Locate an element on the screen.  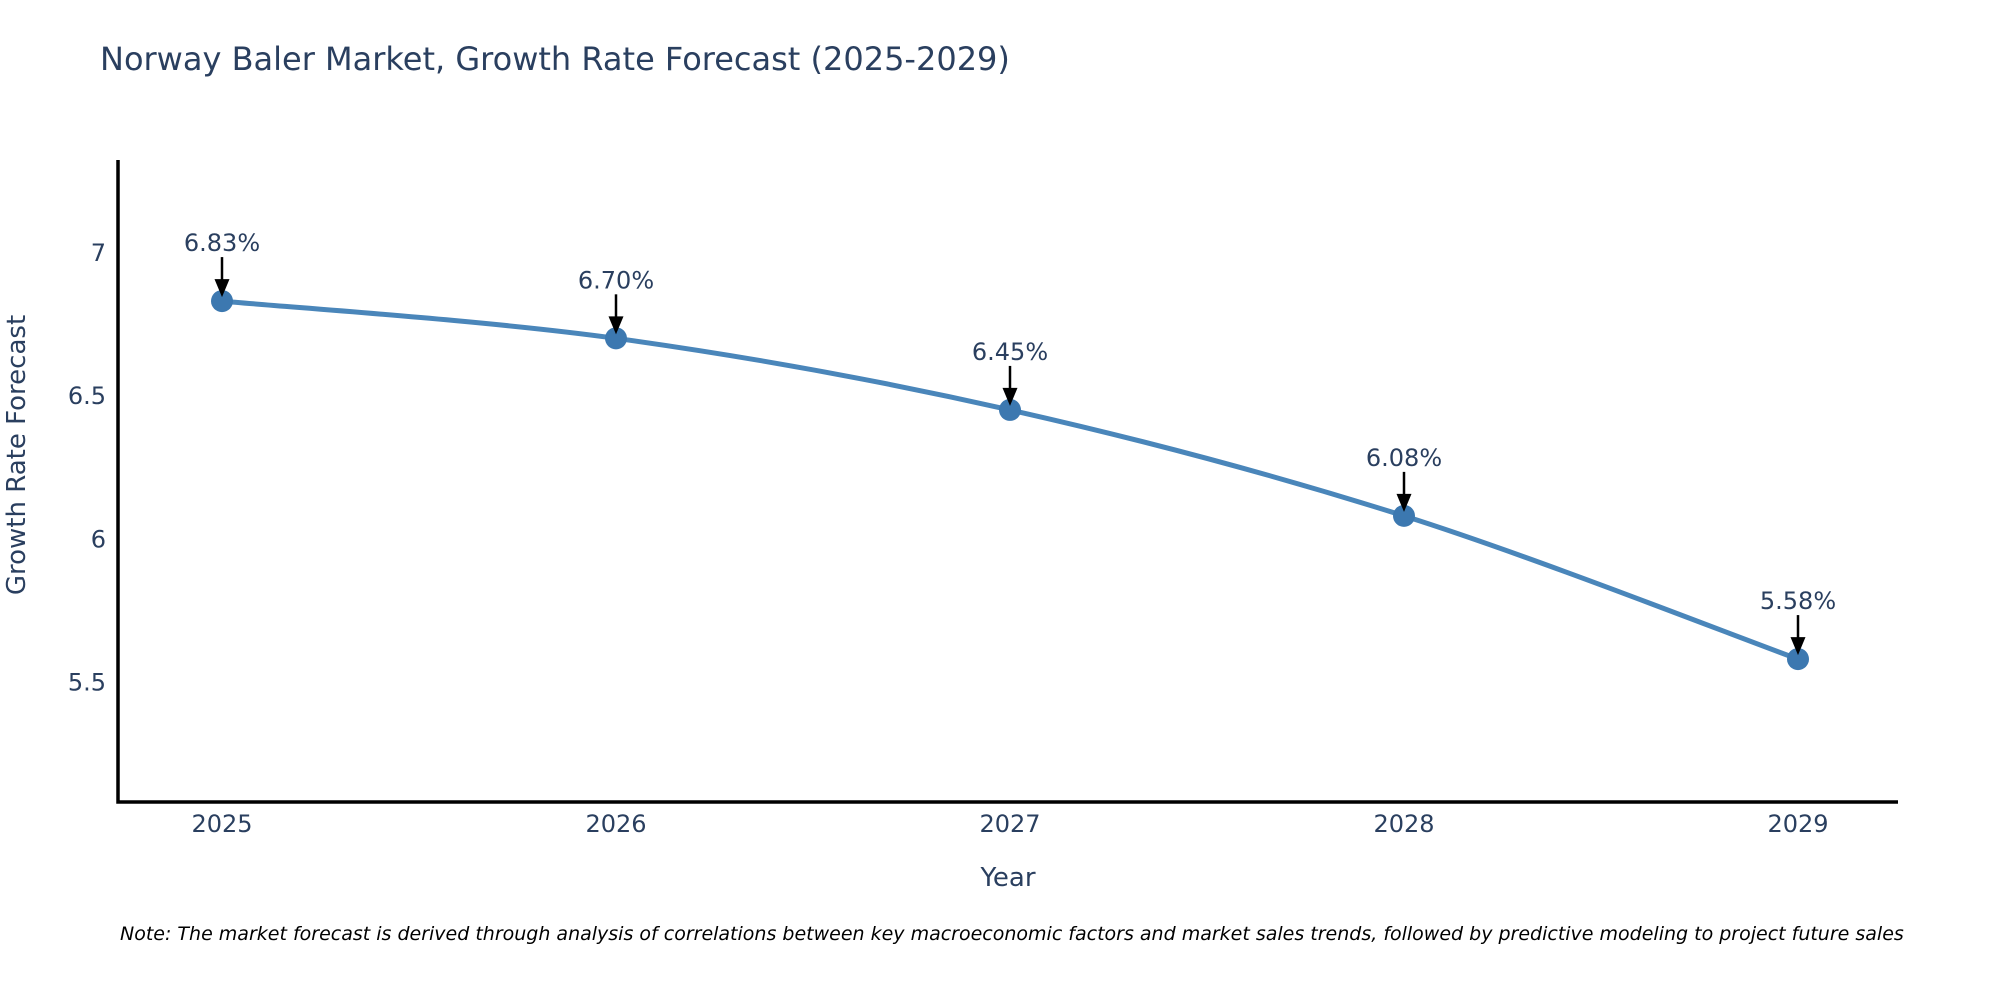
y-tick-6.5: 6.5 is located at coordinates (87, 396).